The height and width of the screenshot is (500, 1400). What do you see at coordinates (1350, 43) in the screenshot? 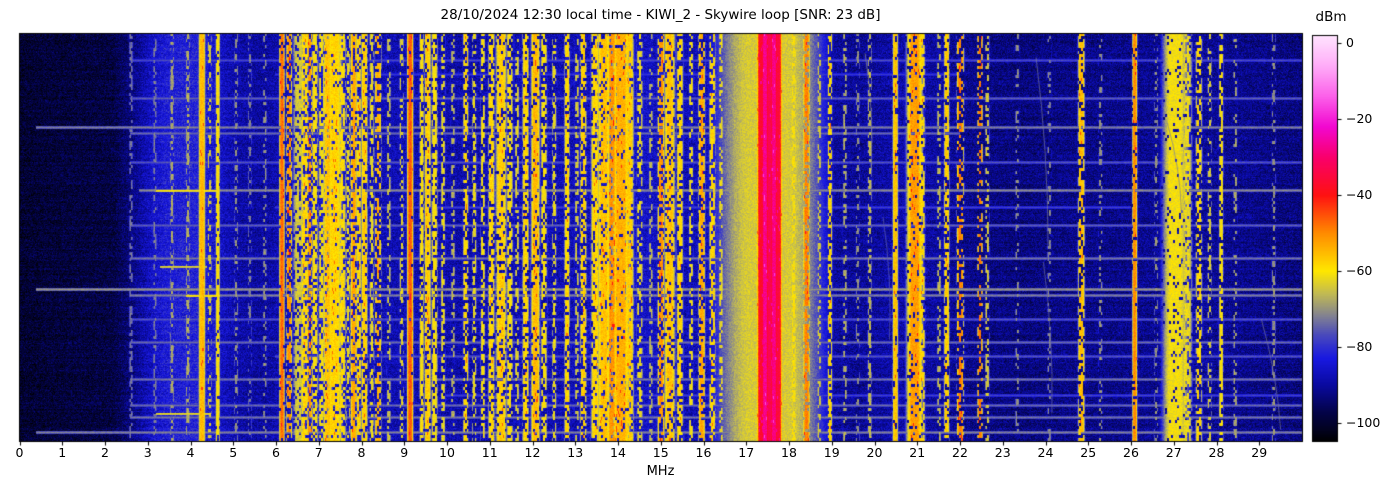
I see `colorbar-tick-label: 0` at bounding box center [1350, 43].